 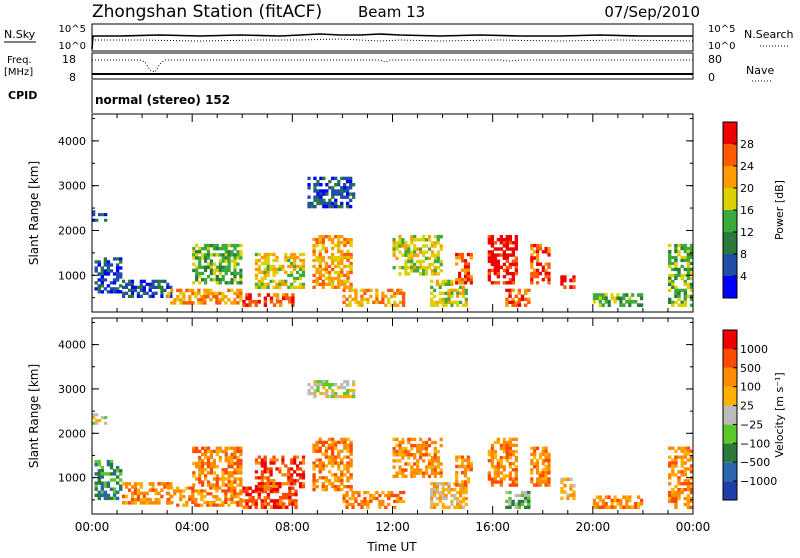 I want to click on date-label: 07/Sep/2010, so click(x=652, y=12).